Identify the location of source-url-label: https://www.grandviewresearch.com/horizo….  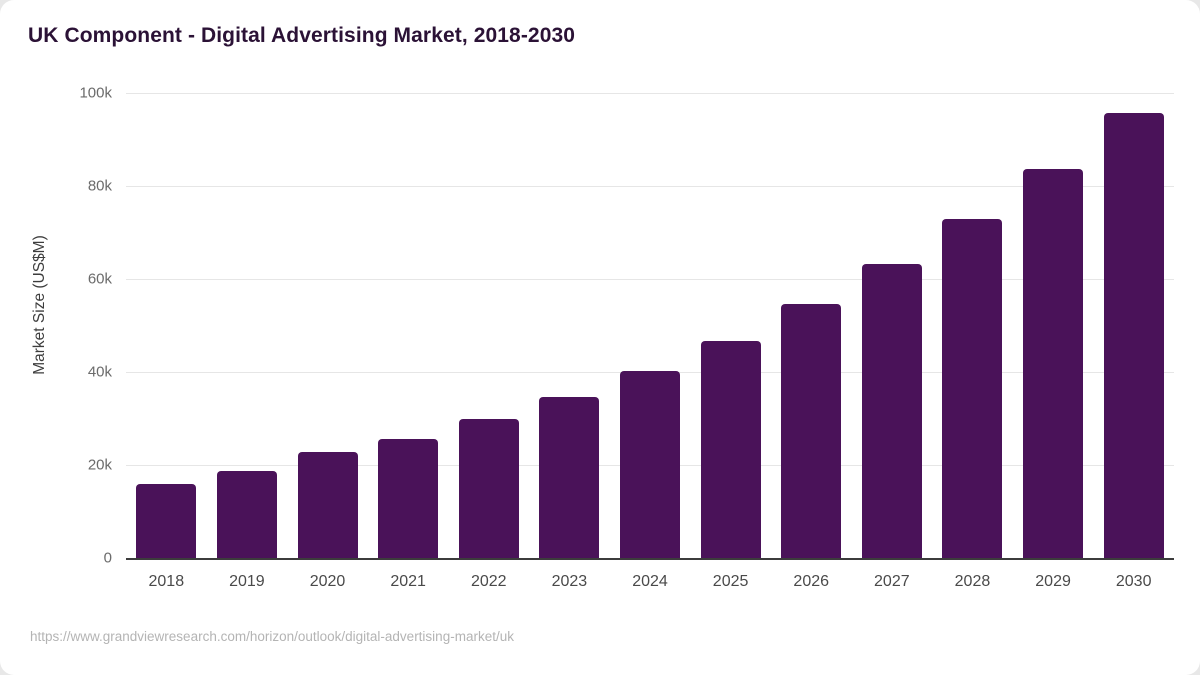
(272, 636).